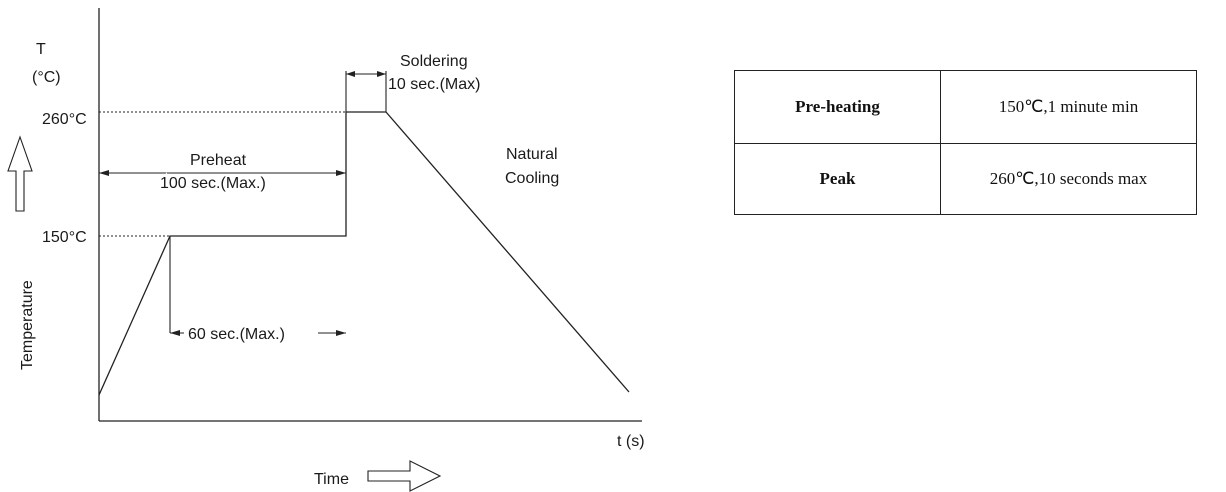  Describe the element at coordinates (837, 107) in the screenshot. I see `table-cell-parameter: Pre-heating` at that location.